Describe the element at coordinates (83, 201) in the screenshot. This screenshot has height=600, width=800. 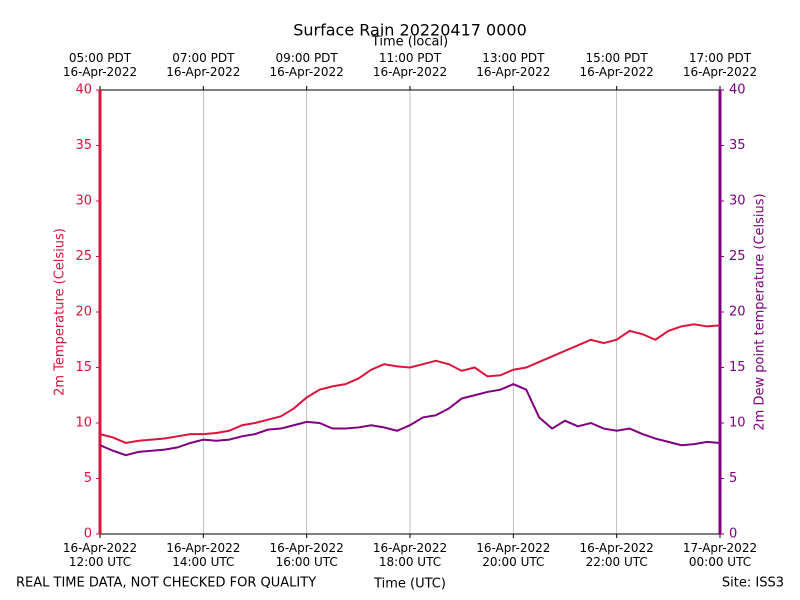
I see `y-tick-label: 30` at that location.